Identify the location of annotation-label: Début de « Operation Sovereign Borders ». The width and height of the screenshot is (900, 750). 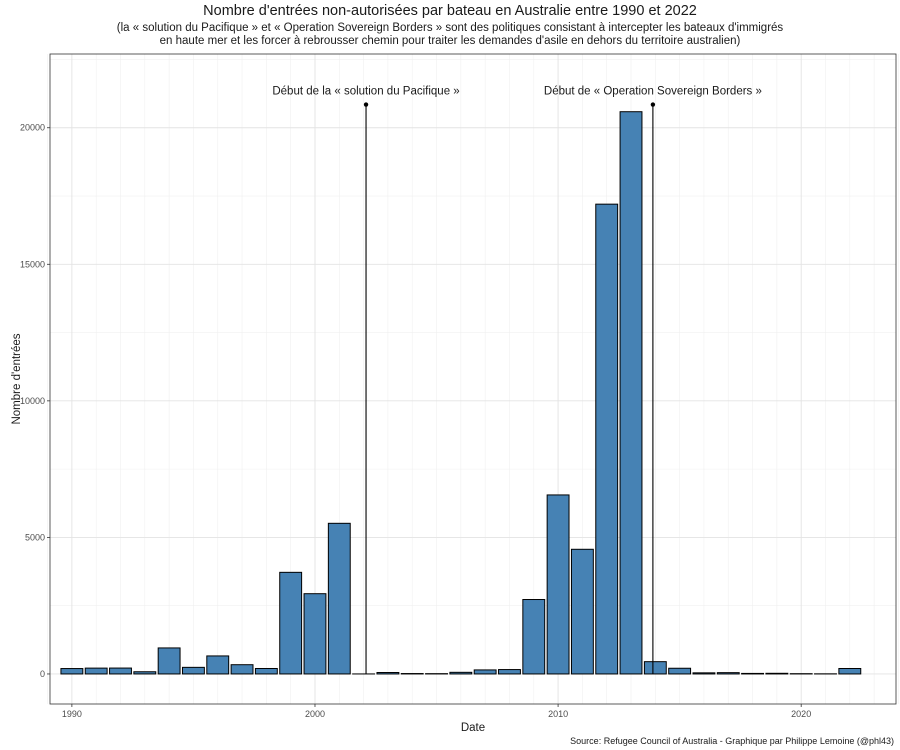
(653, 92).